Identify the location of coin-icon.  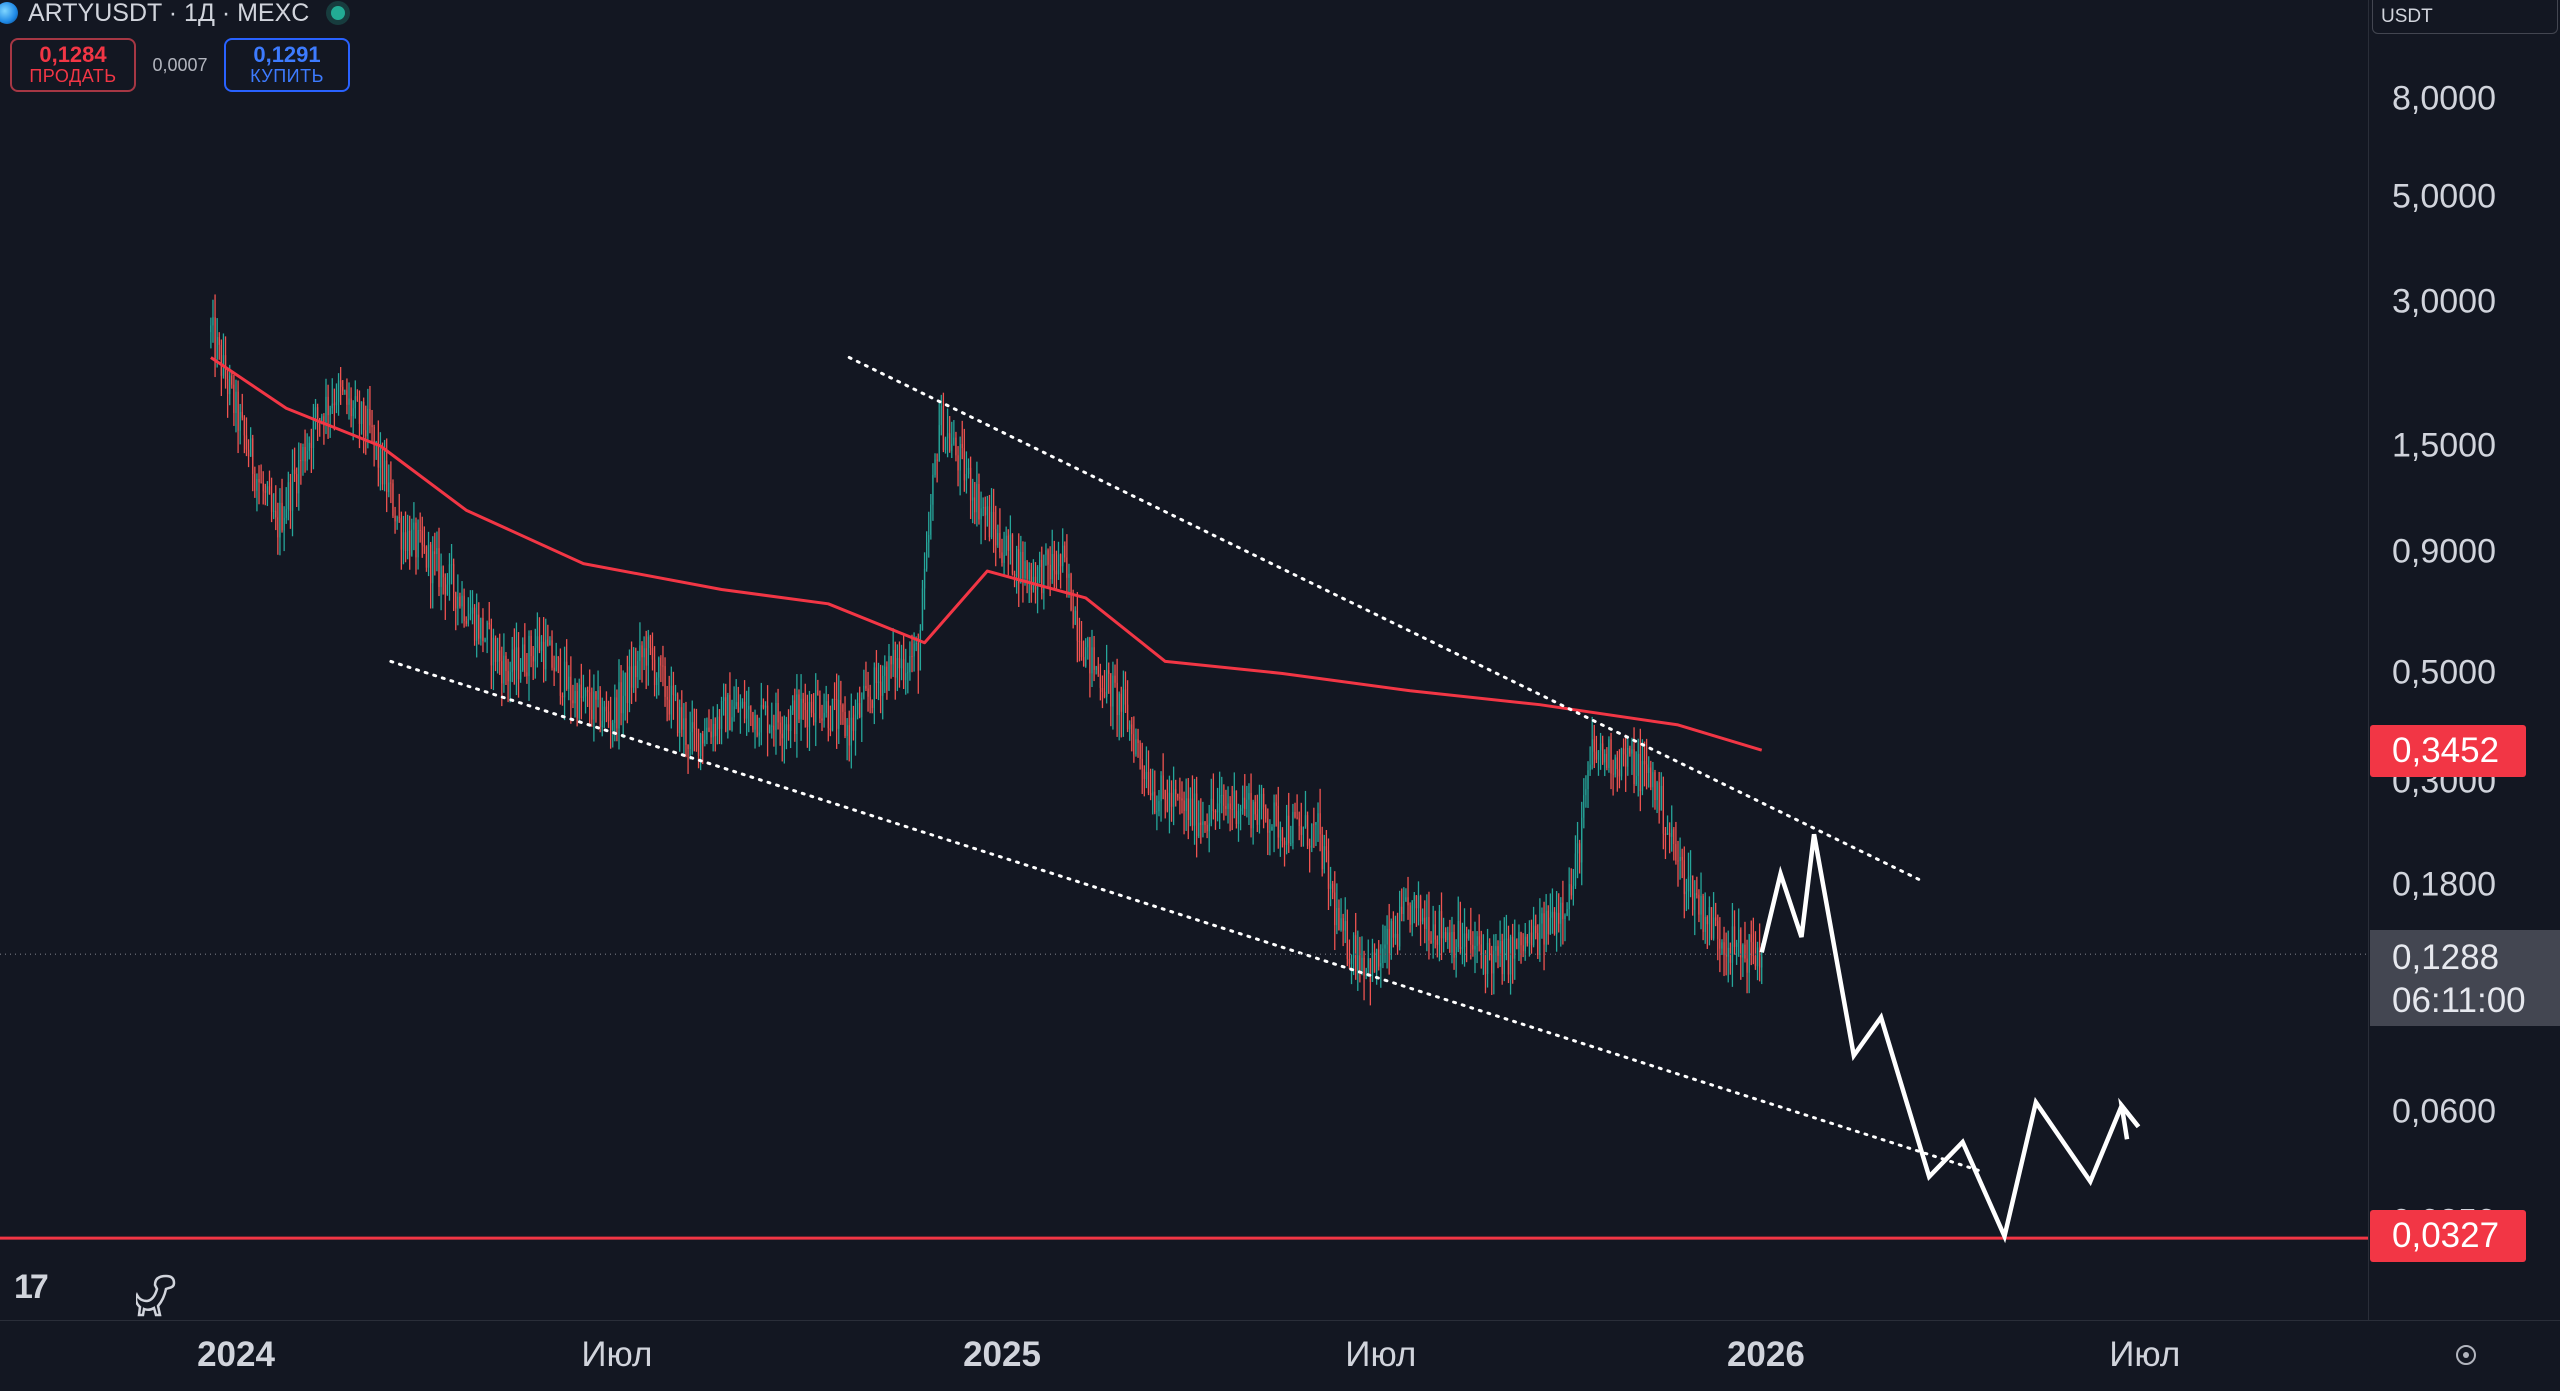
(9, 13).